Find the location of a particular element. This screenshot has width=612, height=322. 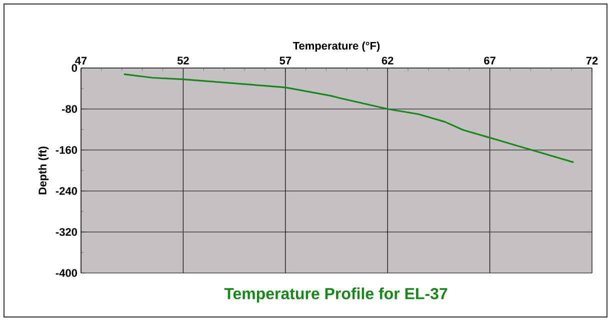

y-tick-label: 0 is located at coordinates (75, 68).